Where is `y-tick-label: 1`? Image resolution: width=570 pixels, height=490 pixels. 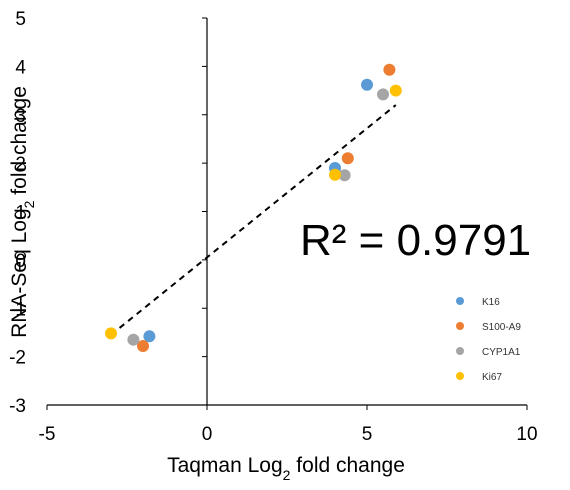 y-tick-label: 1 is located at coordinates (20, 213).